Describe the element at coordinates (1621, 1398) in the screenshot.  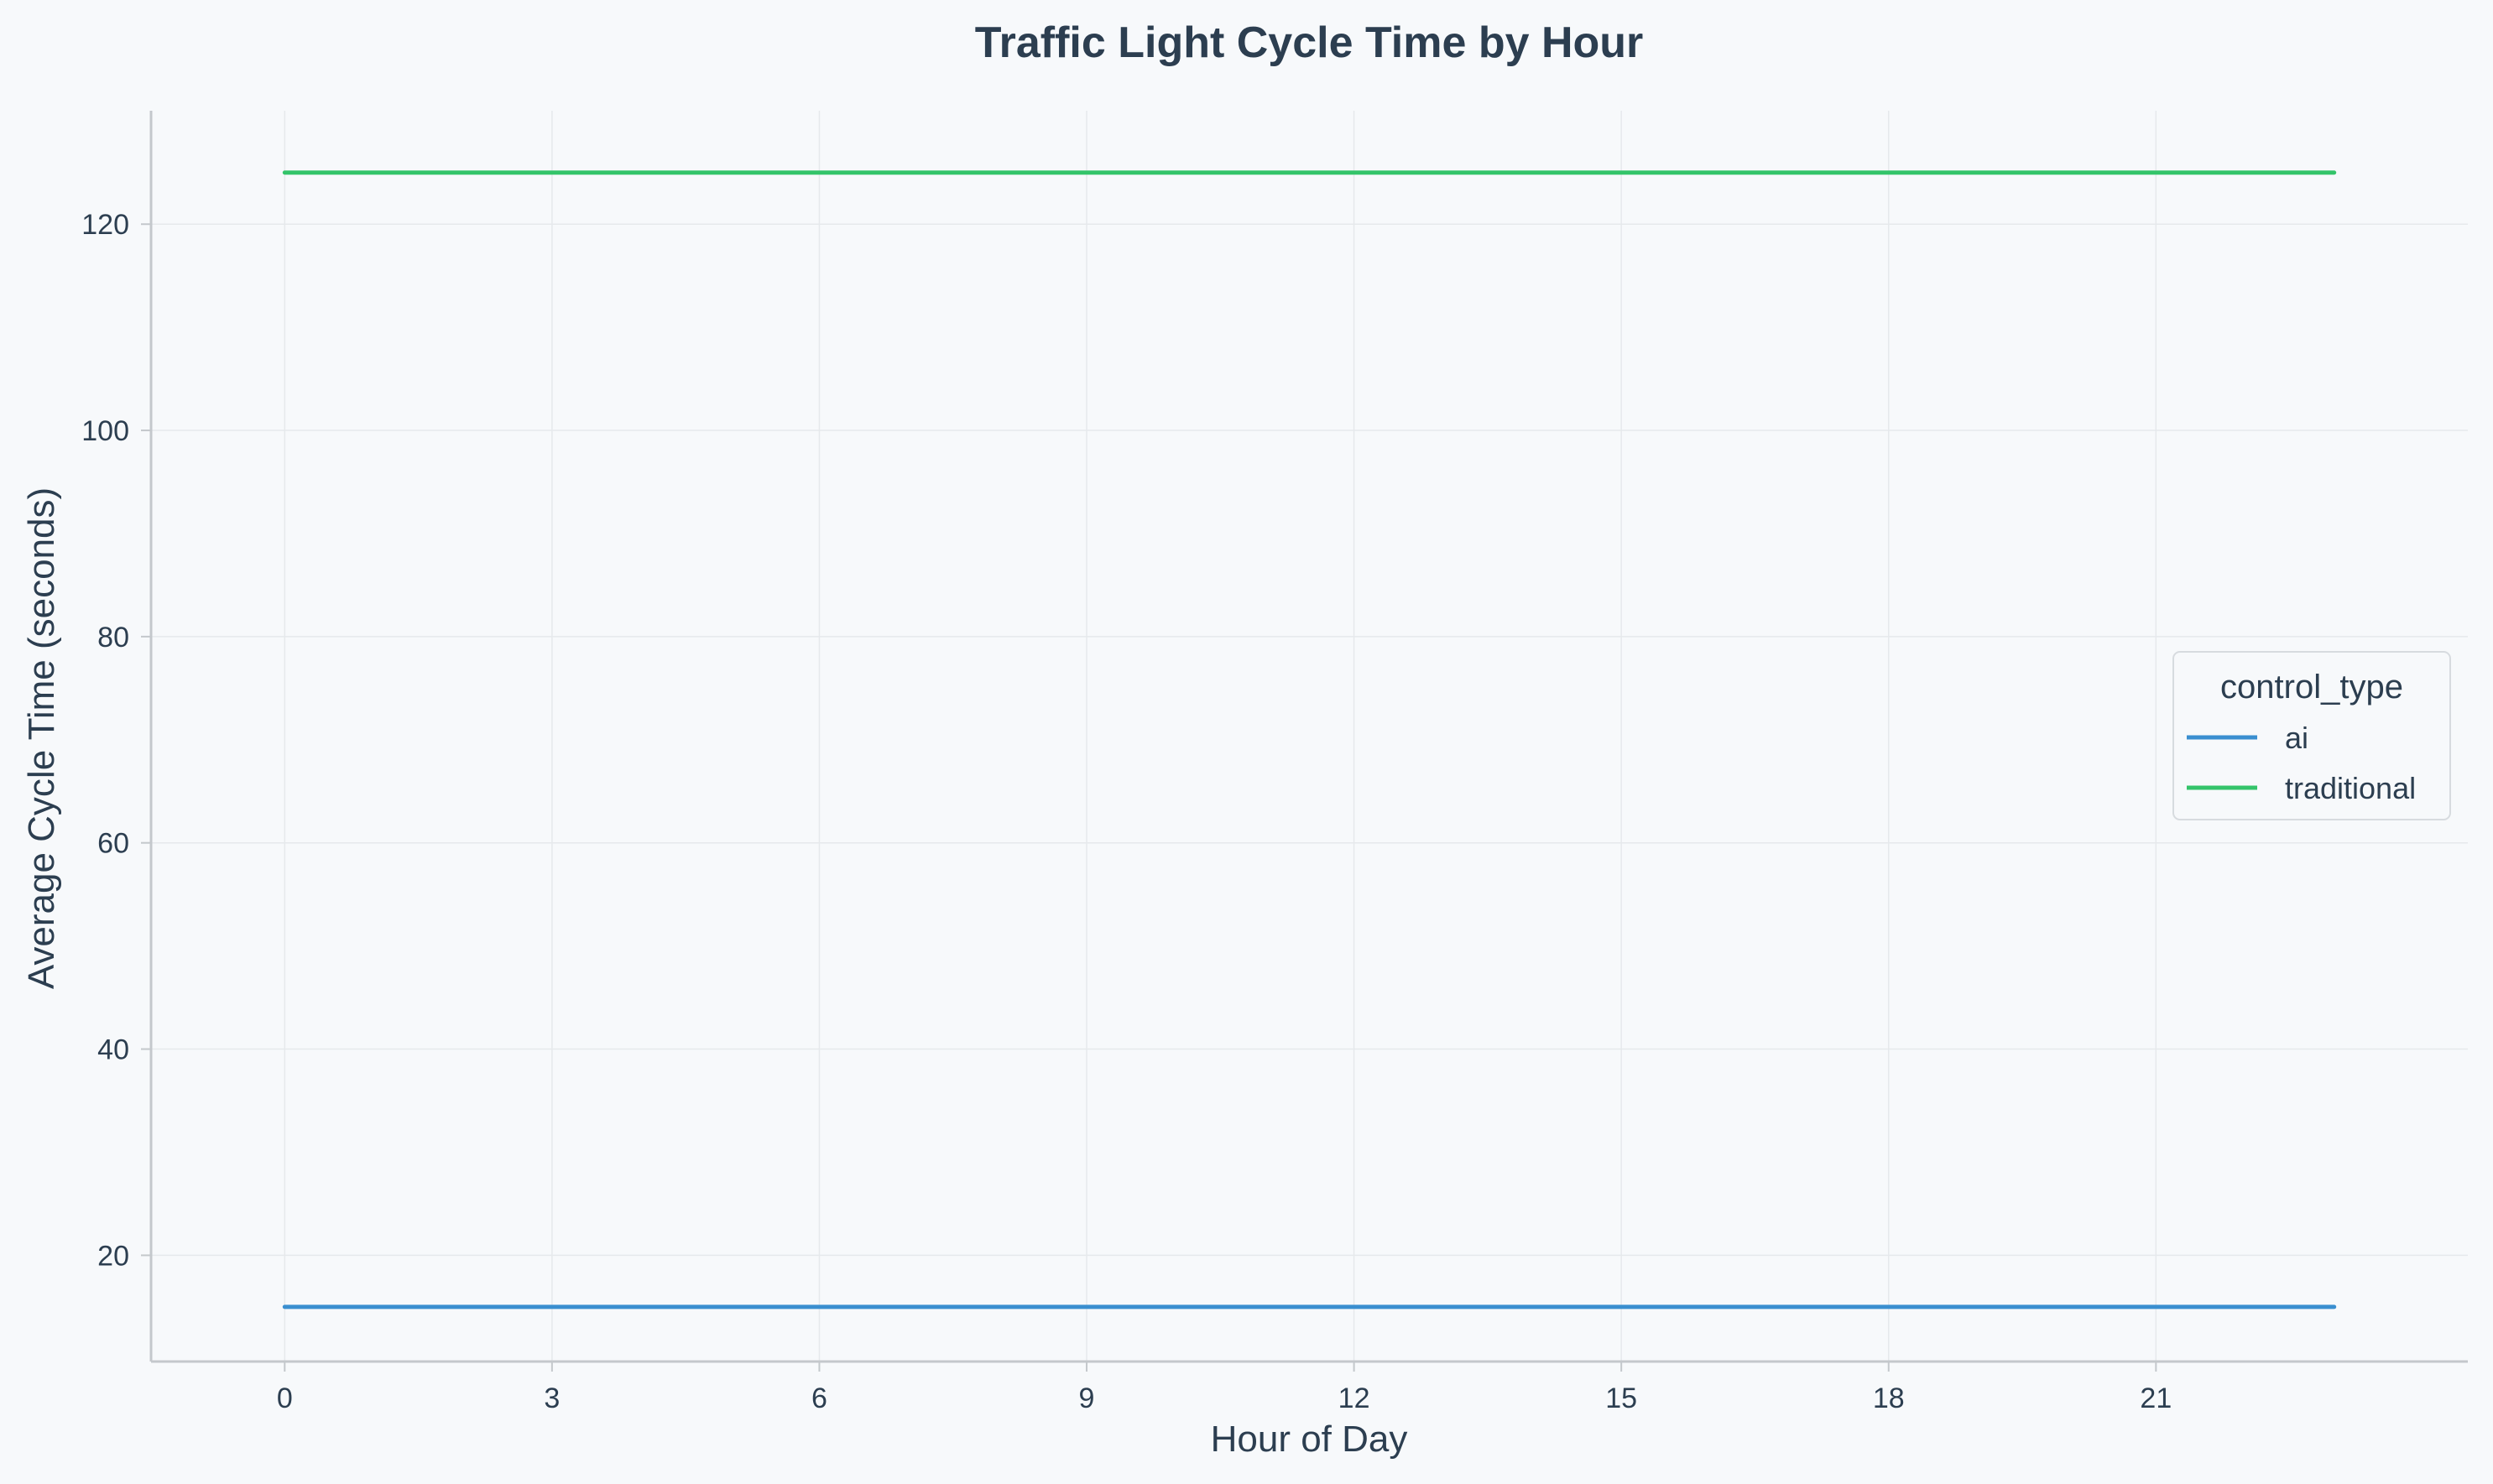
I see `x-tick-label: 15` at that location.